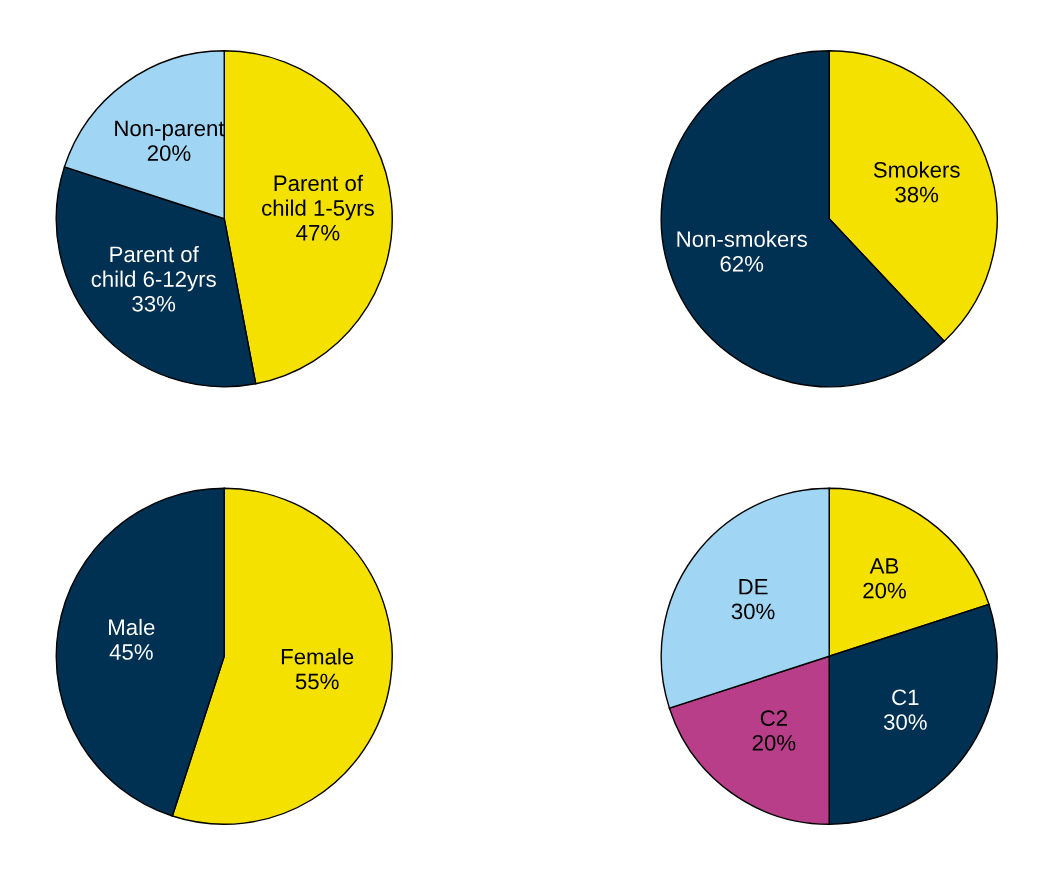 Image resolution: width=1043 pixels, height=875 pixels. I want to click on slice-label: Female, so click(317, 656).